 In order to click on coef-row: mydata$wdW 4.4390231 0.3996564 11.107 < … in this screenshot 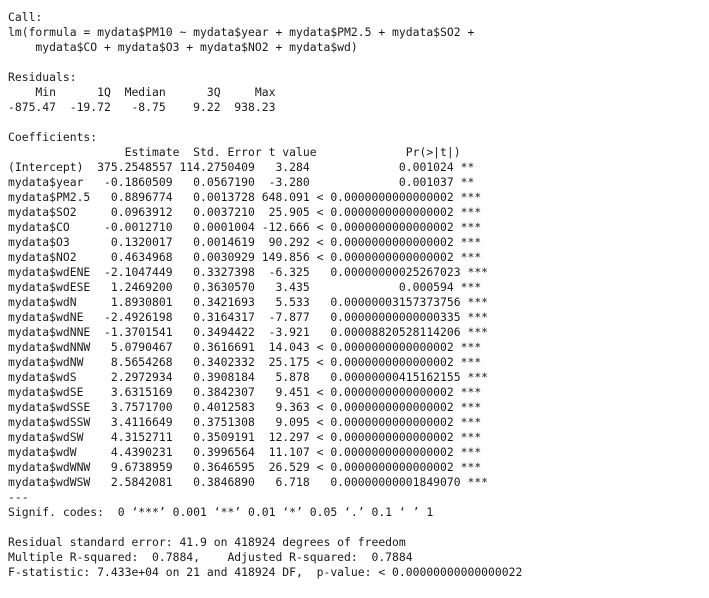, I will do `click(245, 452)`.